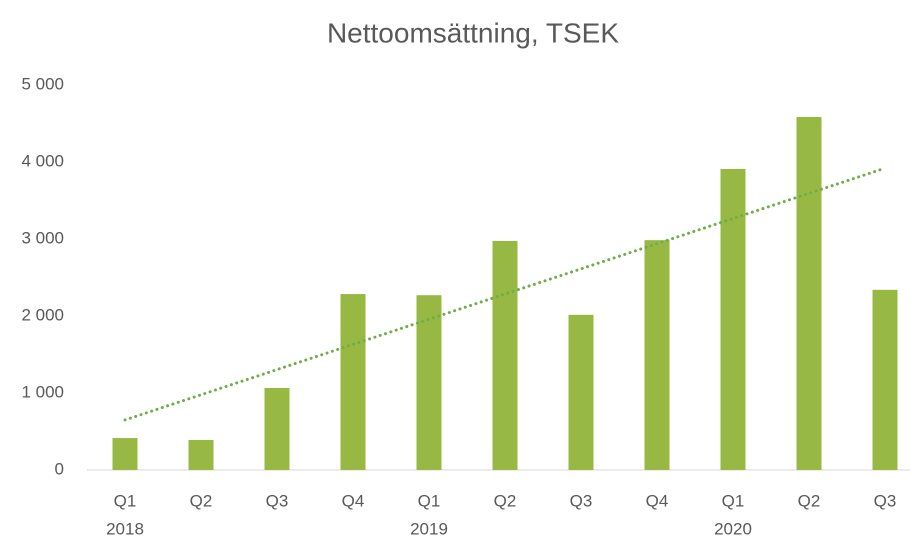  I want to click on x-group-label: 2020, so click(733, 528).